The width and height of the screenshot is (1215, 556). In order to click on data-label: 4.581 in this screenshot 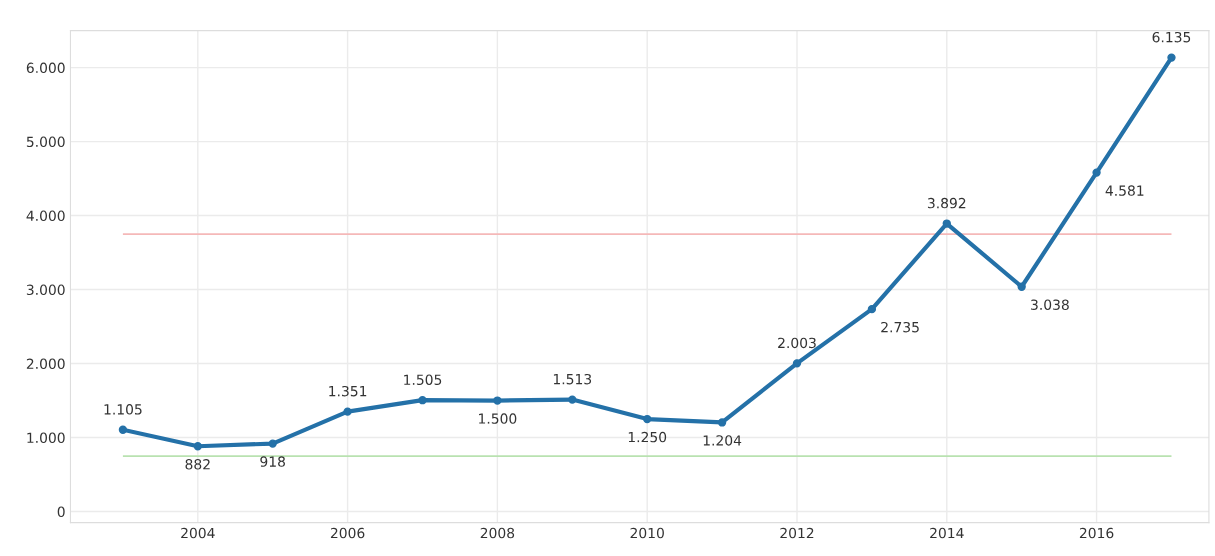, I will do `click(1124, 190)`.